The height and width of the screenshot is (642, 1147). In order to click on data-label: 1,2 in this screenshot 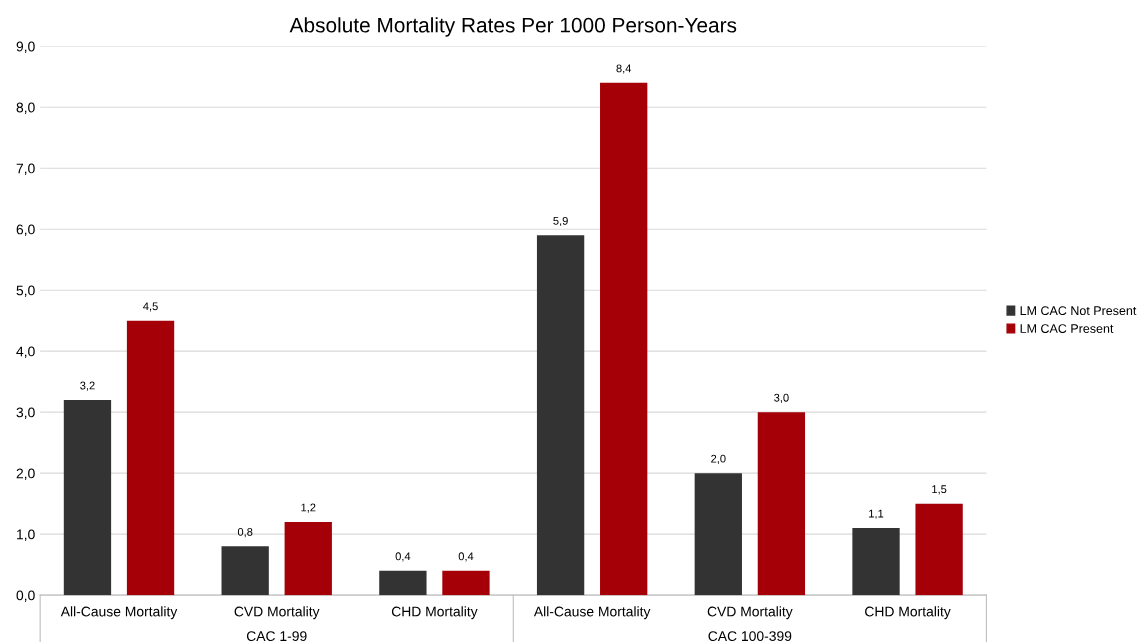, I will do `click(308, 508)`.